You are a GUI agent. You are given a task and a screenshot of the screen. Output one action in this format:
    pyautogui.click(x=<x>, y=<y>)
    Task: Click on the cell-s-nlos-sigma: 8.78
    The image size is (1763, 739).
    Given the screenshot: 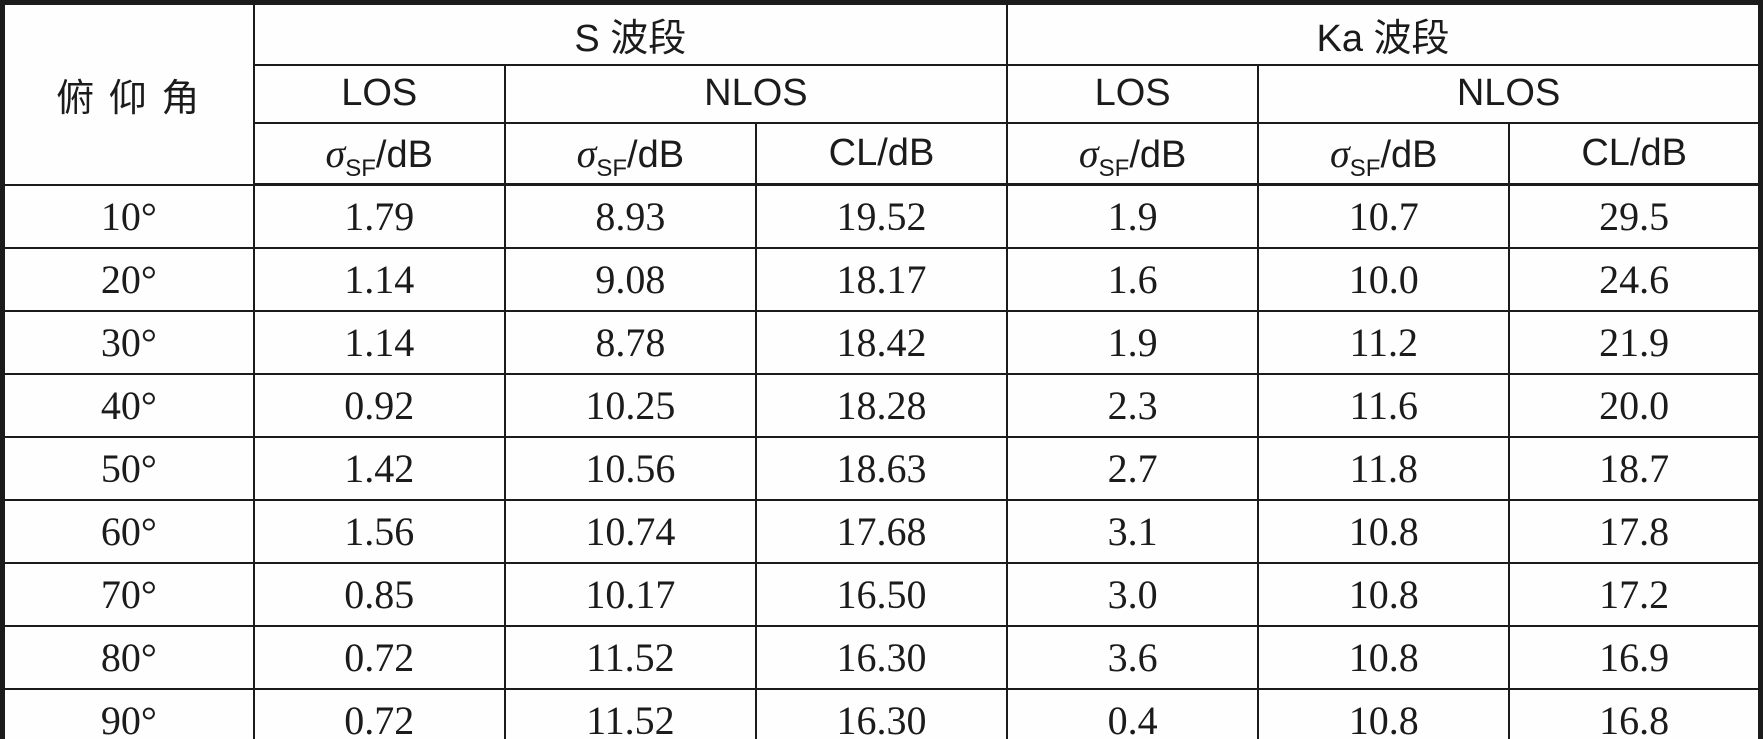 What is the action you would take?
    pyautogui.click(x=630, y=342)
    